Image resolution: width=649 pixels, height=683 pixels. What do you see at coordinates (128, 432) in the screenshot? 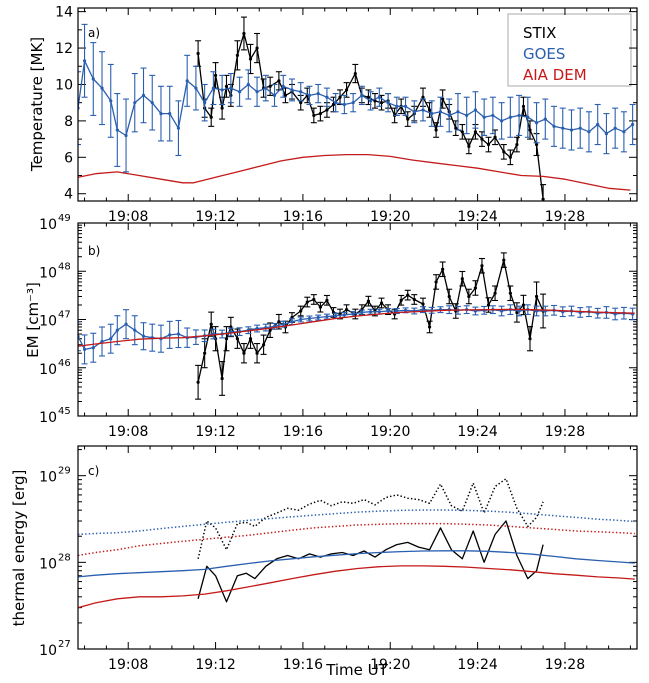
I see `x-tick-label: 19:08` at bounding box center [128, 432].